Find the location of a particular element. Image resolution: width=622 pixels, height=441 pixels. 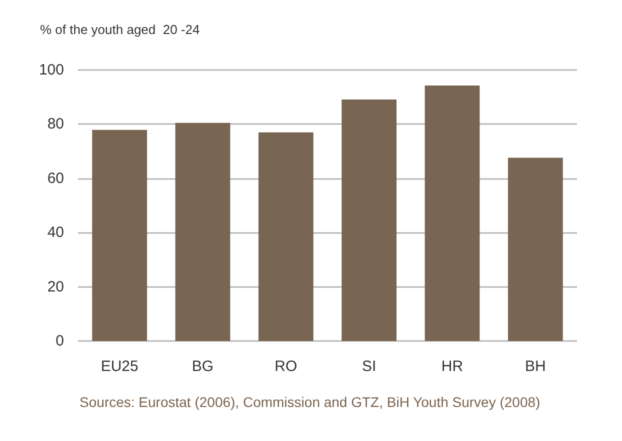

y-tick-label: 0 is located at coordinates (60, 341).